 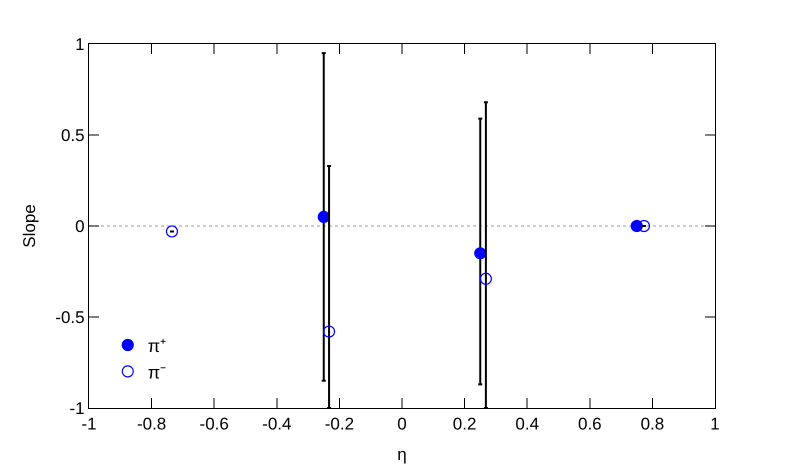 What do you see at coordinates (157, 346) in the screenshot?
I see `legend-label: π⁺` at bounding box center [157, 346].